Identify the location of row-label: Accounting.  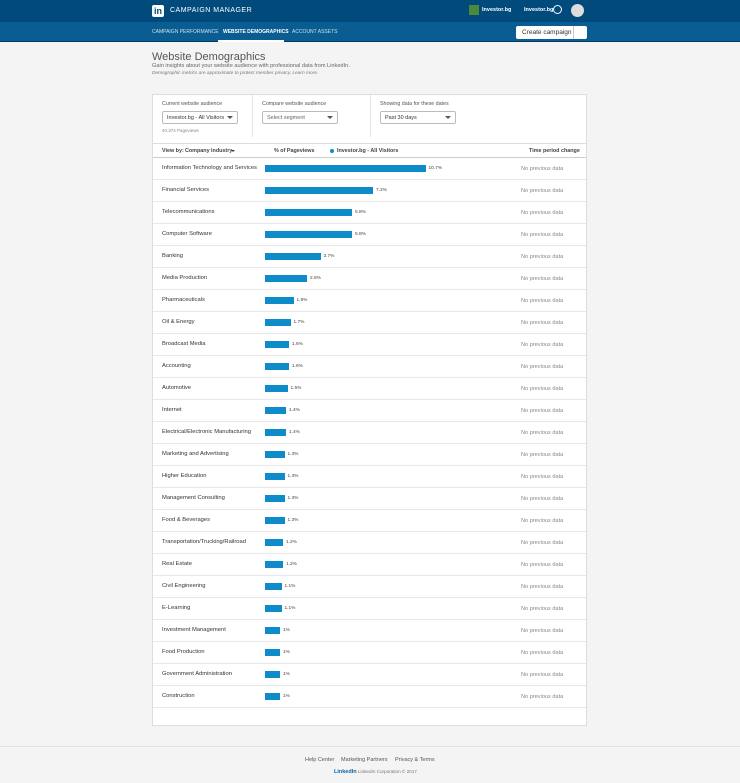
(176, 366).